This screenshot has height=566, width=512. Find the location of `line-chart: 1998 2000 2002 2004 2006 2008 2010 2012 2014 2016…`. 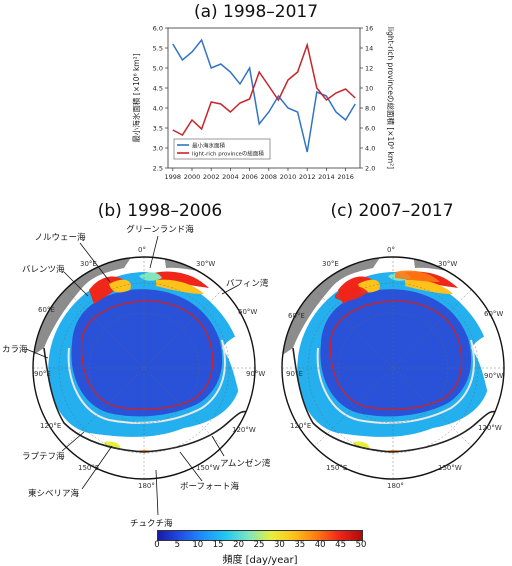

line-chart: 1998 2000 2002 2004 2006 2008 2010 2012 2014 2016… is located at coordinates (263, 103).